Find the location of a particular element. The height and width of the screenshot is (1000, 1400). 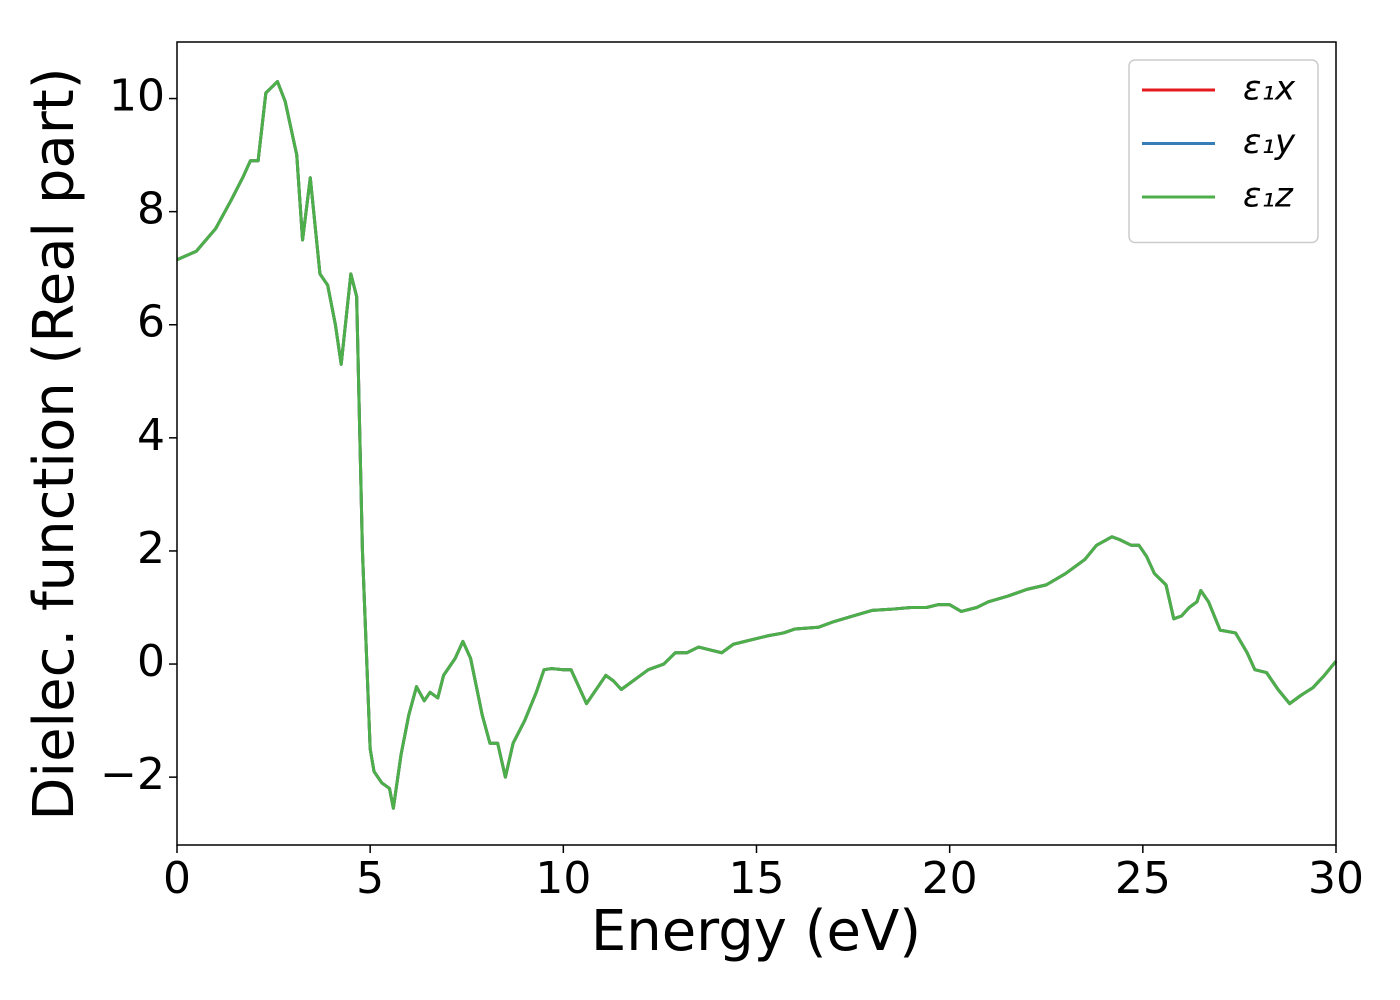

legend-label: ε₁y is located at coordinates (1269, 142).